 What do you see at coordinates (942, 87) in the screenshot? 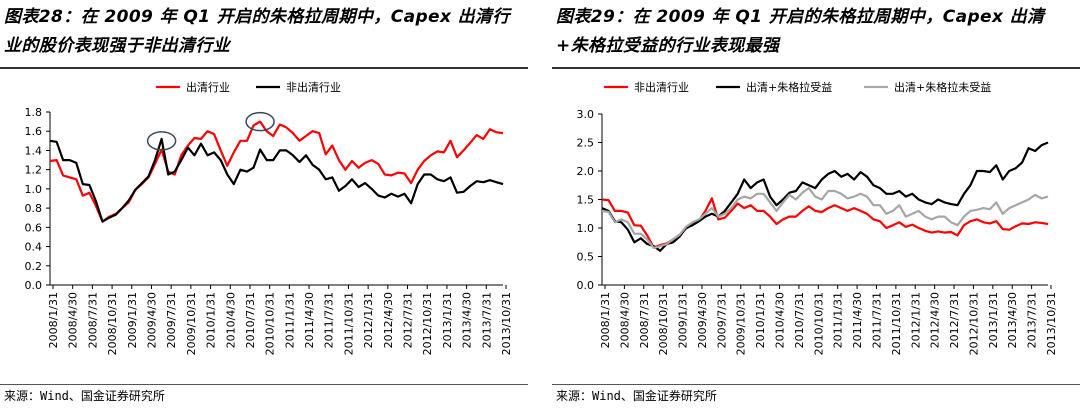
I see `legend-label: 出清+朱格拉未受益` at bounding box center [942, 87].